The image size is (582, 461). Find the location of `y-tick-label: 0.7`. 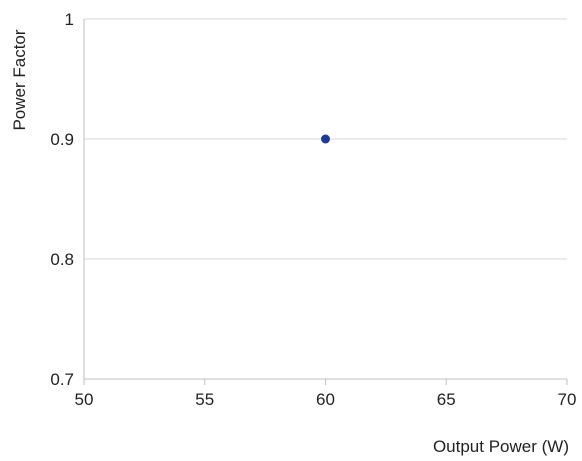

y-tick-label: 0.7 is located at coordinates (62, 379).